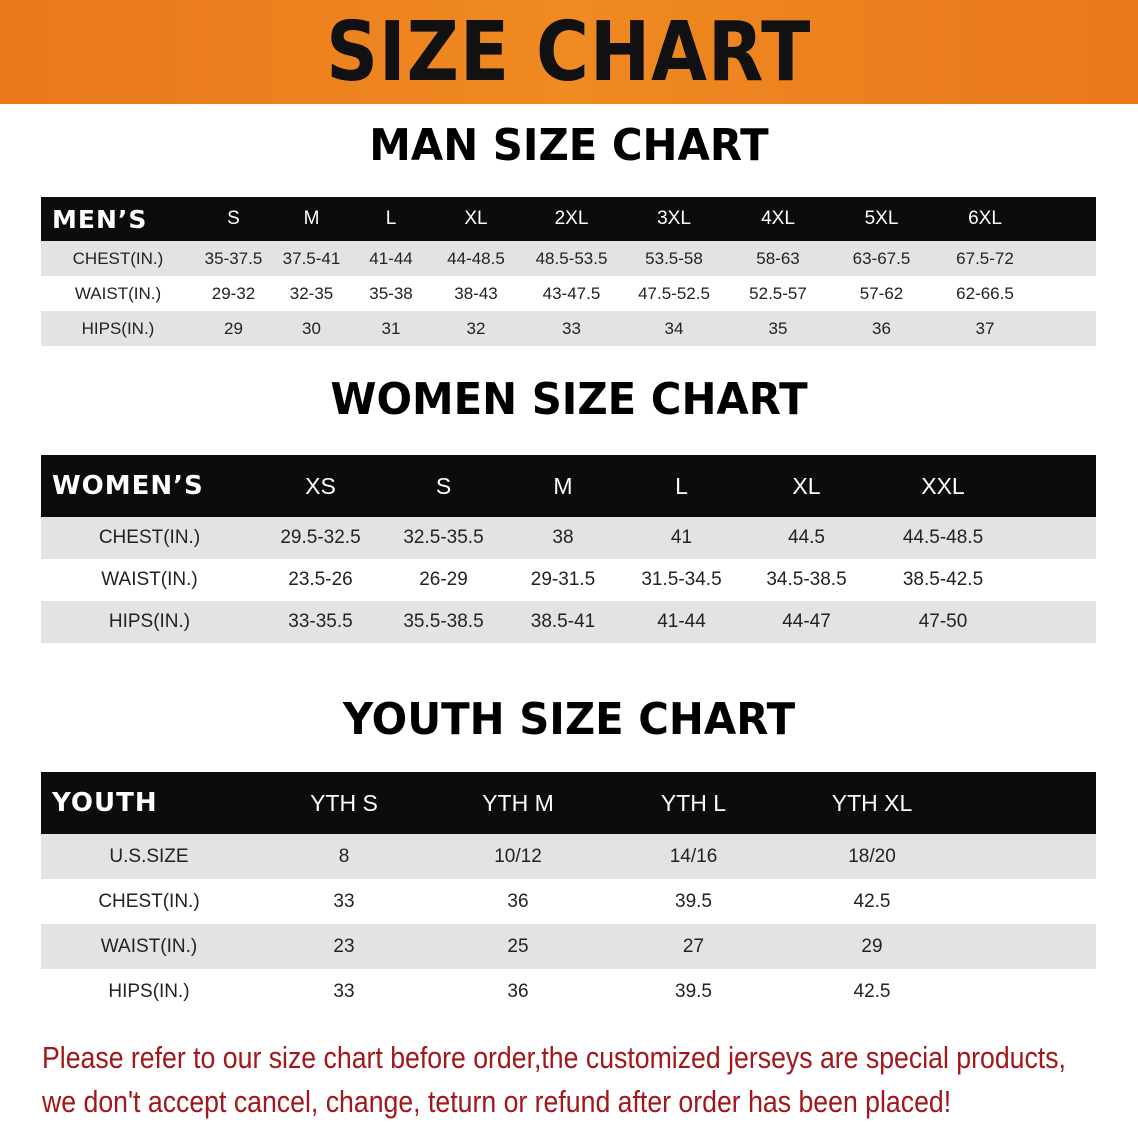  I want to click on measurement-value: 35, so click(778, 328).